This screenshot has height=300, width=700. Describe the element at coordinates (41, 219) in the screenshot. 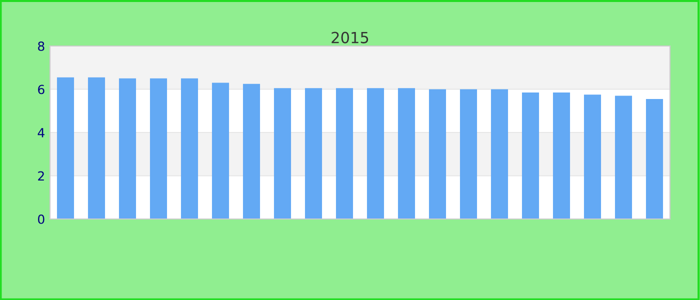

I see `y-tick-label: 0` at that location.